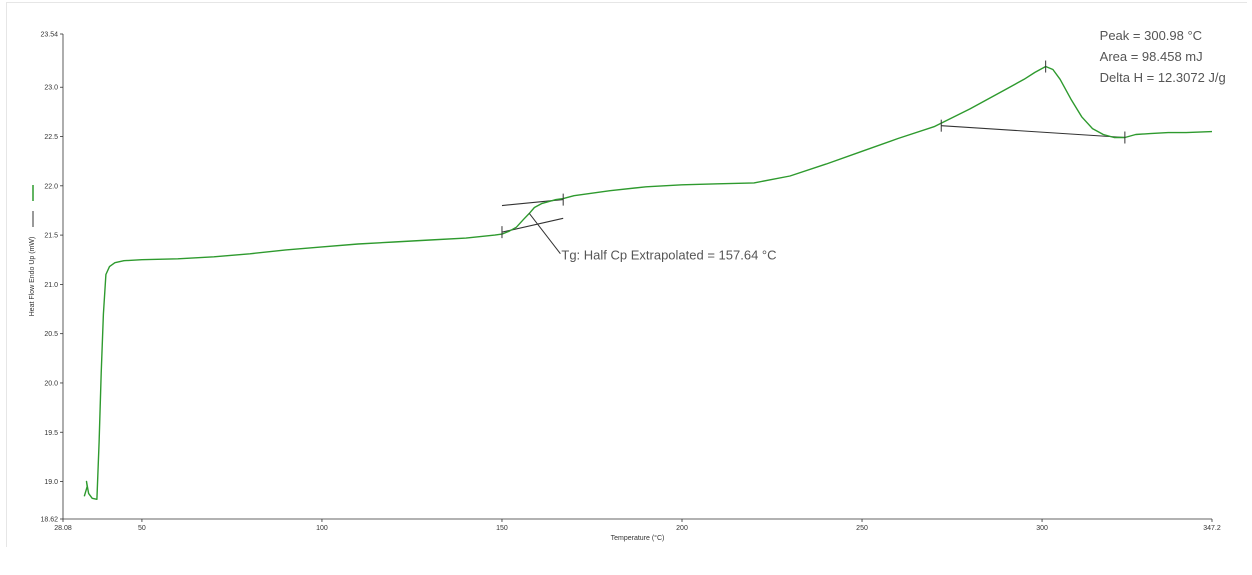 The image size is (1252, 575). Describe the element at coordinates (51, 383) in the screenshot. I see `y-tick-label: 20.0` at that location.